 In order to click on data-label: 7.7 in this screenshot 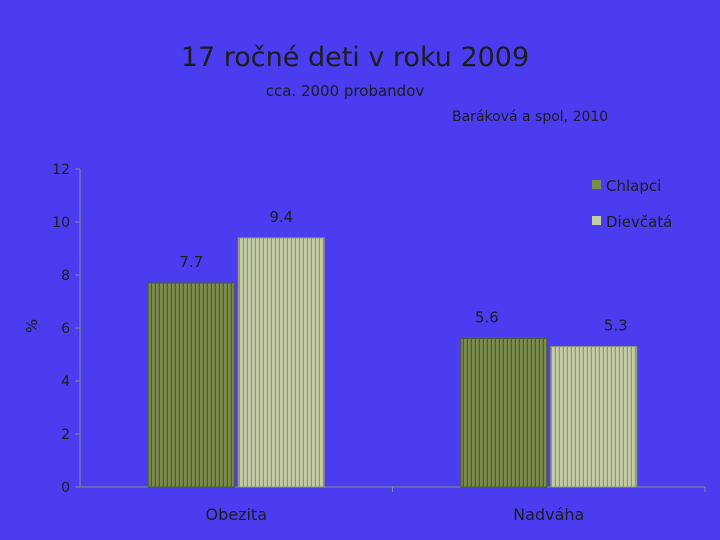, I will do `click(191, 262)`.